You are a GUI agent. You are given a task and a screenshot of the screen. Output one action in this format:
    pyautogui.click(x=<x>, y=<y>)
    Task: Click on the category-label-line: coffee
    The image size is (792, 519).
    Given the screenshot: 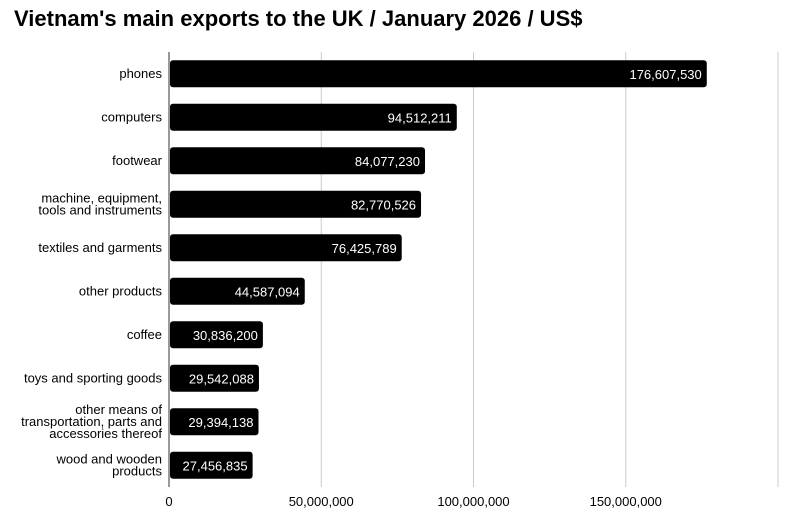 What is the action you would take?
    pyautogui.click(x=144, y=334)
    